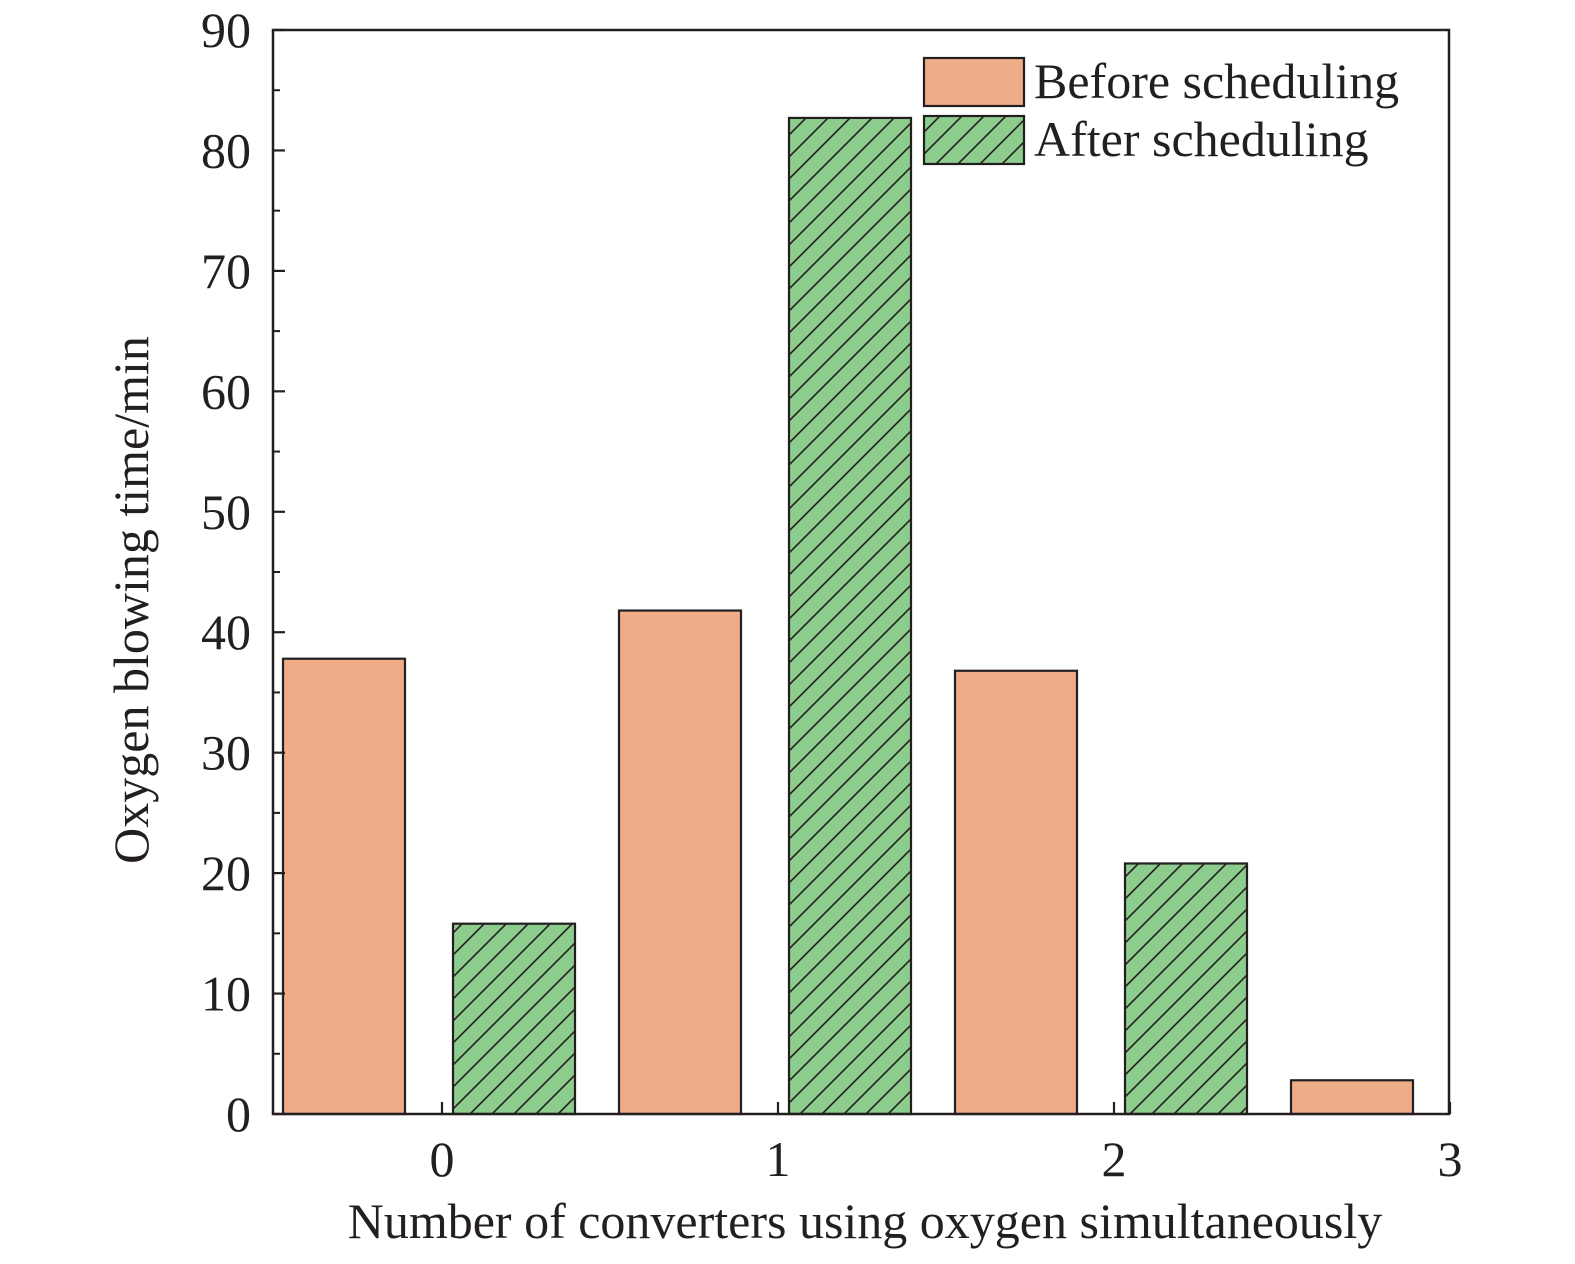 The width and height of the screenshot is (1575, 1264). Describe the element at coordinates (226, 512) in the screenshot. I see `y-tick-label: 50` at that location.